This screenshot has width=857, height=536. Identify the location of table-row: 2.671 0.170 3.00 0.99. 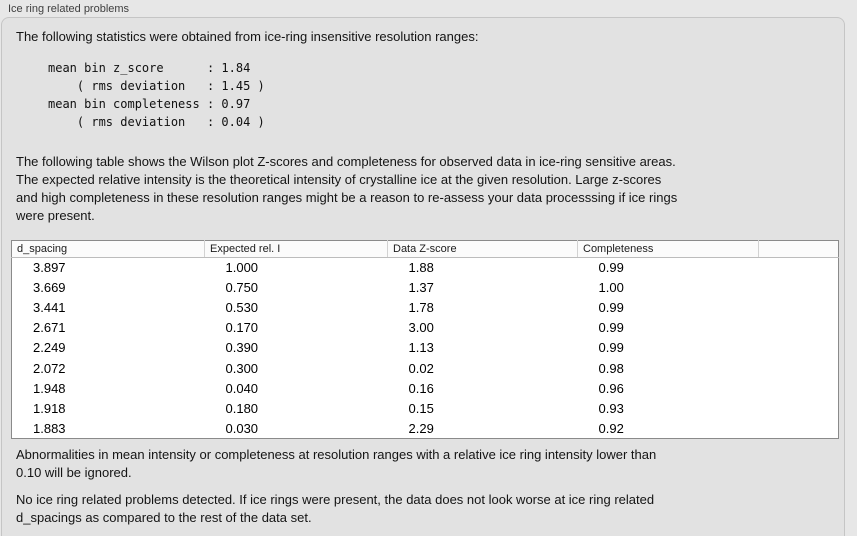
(425, 328).